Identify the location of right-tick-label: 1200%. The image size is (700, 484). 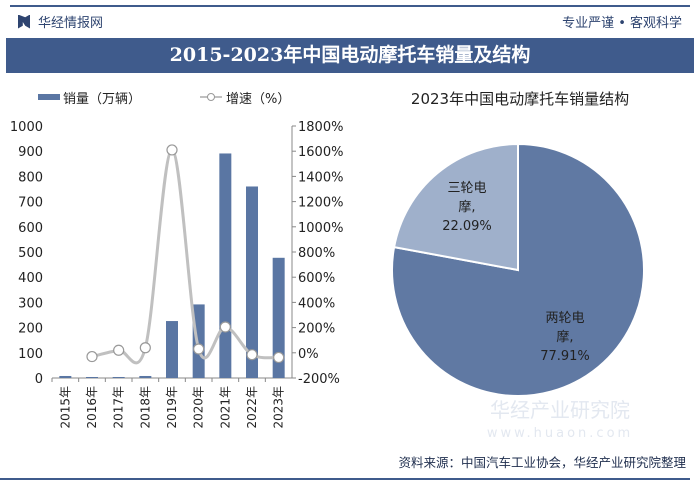
(320, 203).